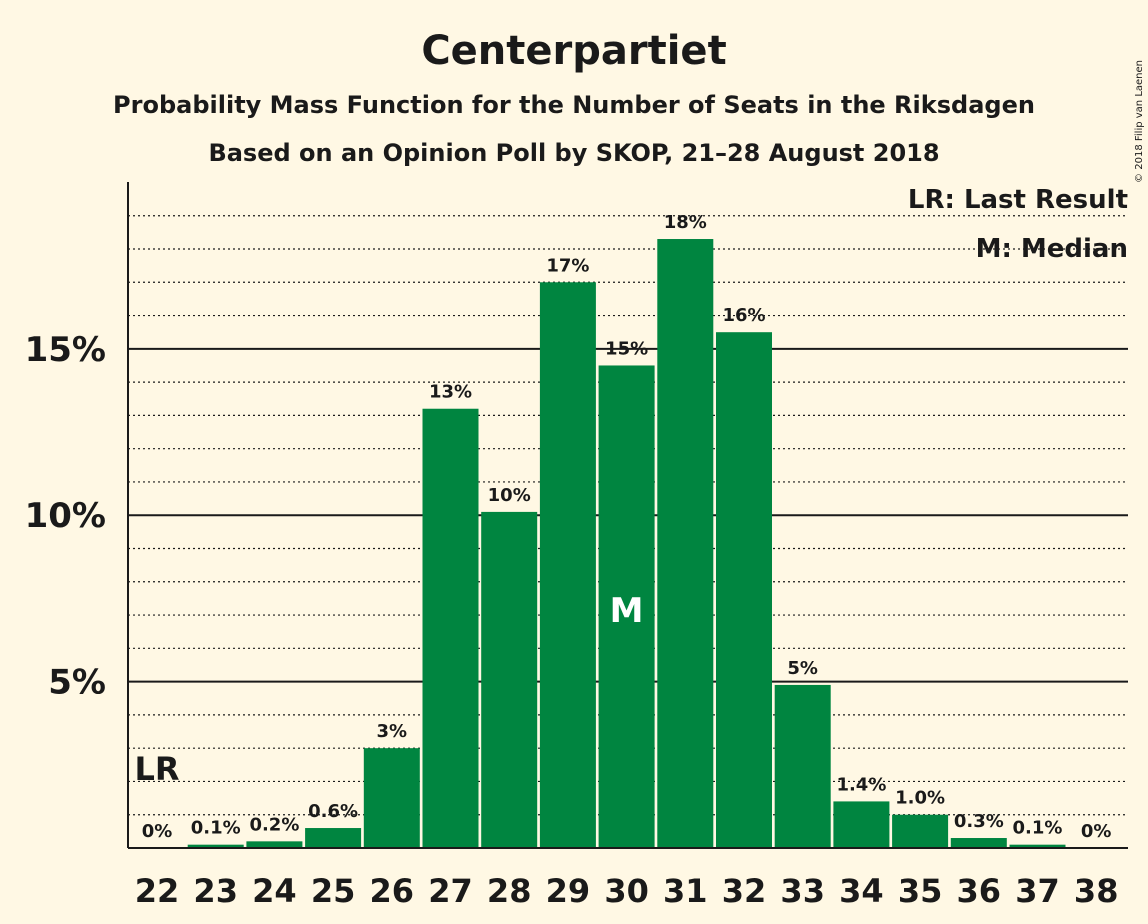 The image size is (1148, 924). Describe the element at coordinates (861, 891) in the screenshot. I see `x-tick-label: 34` at that location.